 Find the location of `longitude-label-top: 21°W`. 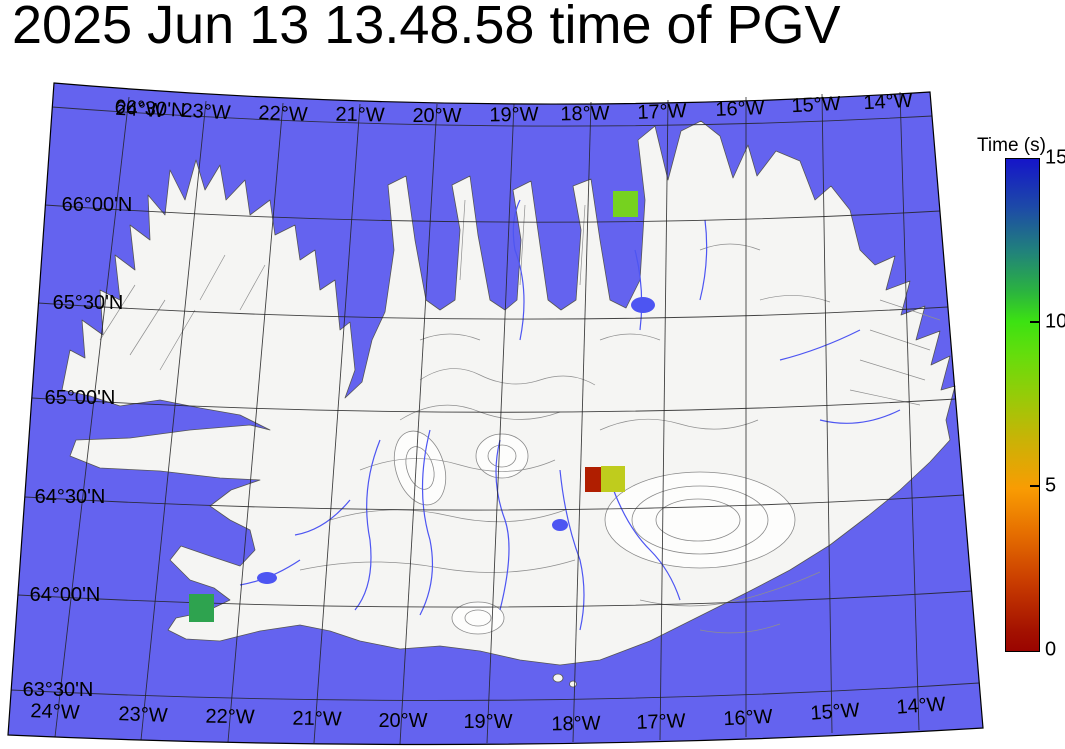

longitude-label-top: 21°W is located at coordinates (360, 115).